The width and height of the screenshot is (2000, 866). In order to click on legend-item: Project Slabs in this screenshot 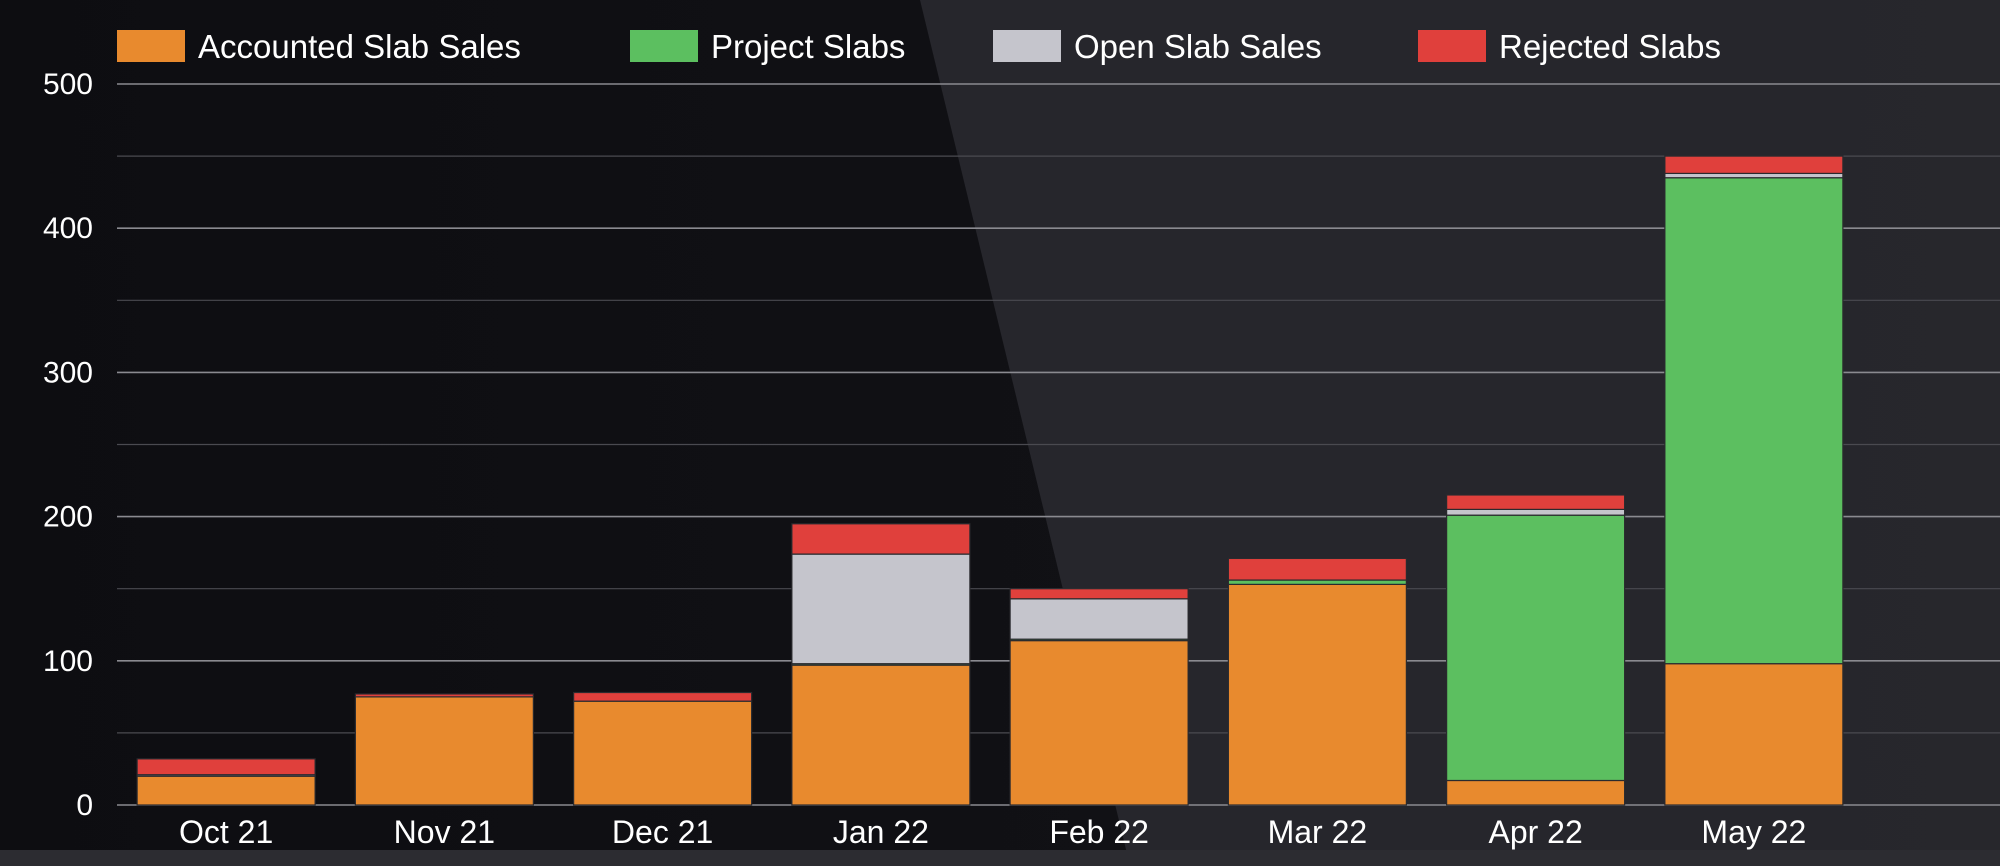, I will do `click(767, 46)`.